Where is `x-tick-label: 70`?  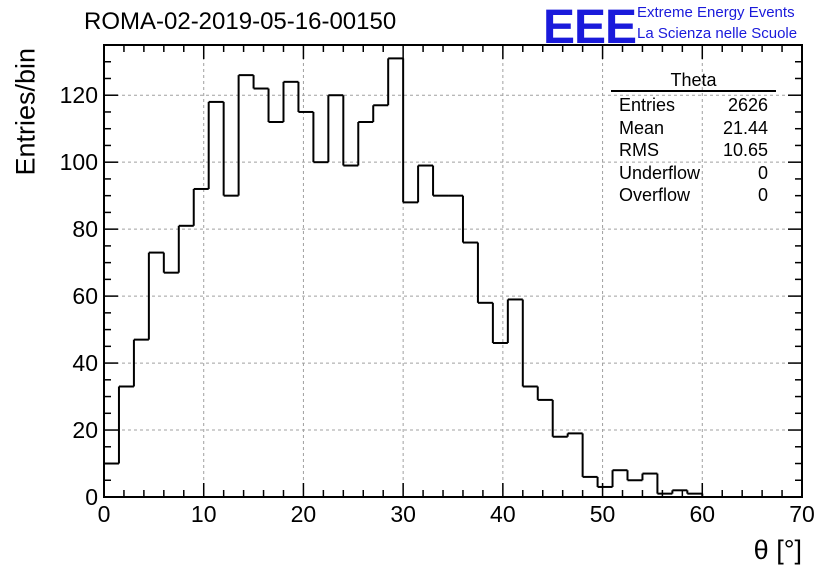 x-tick-label: 70 is located at coordinates (802, 514).